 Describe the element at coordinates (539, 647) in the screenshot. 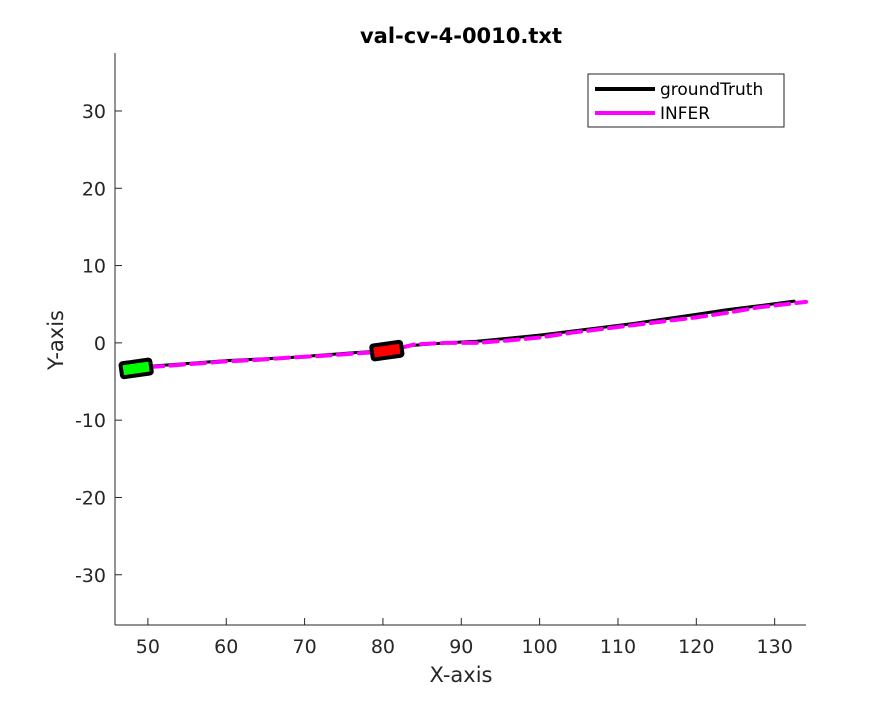

I see `x-tick-label: 100` at that location.